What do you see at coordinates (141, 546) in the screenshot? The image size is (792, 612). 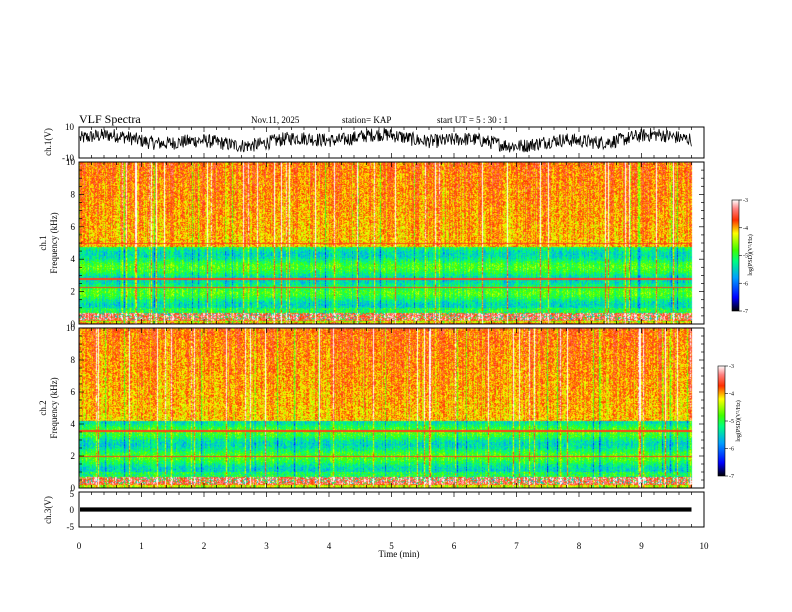 I see `x-tick-label-1: 1` at bounding box center [141, 546].